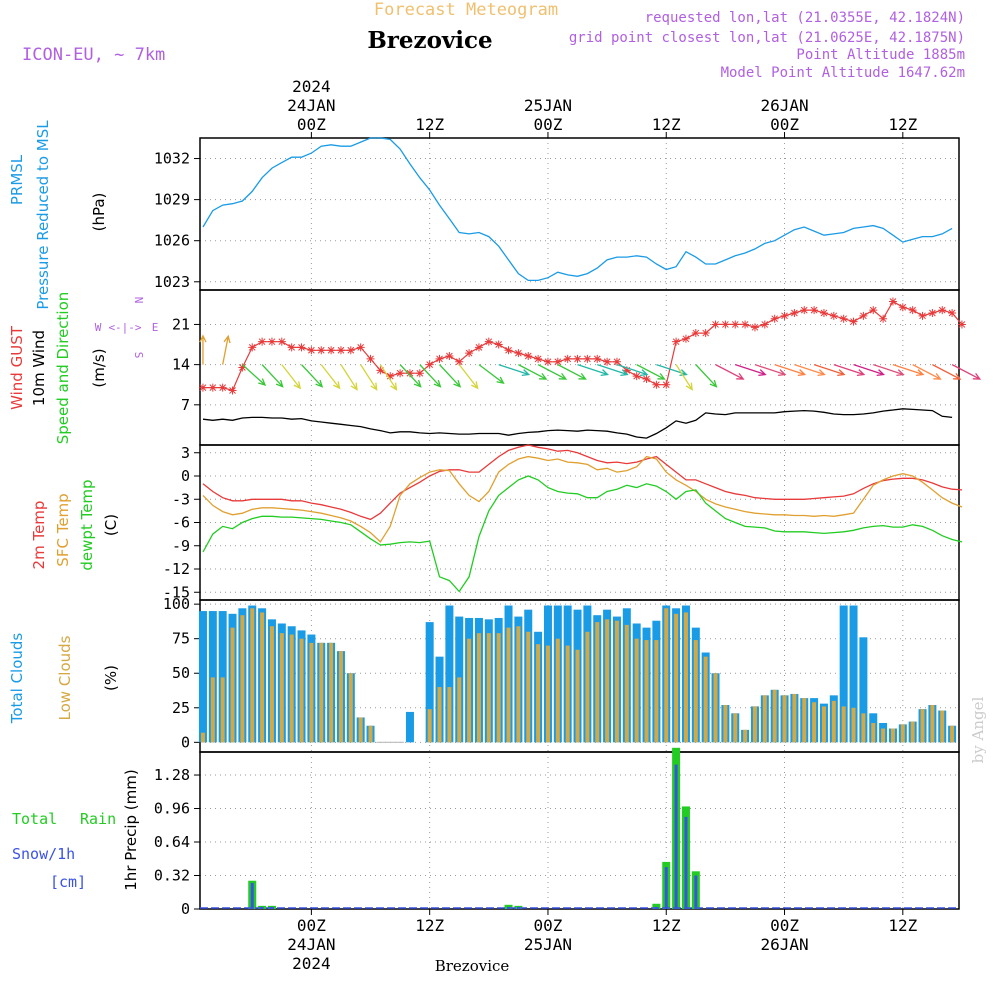  Describe the element at coordinates (311, 963) in the screenshot. I see `time-bottom-label: 2024` at that location.